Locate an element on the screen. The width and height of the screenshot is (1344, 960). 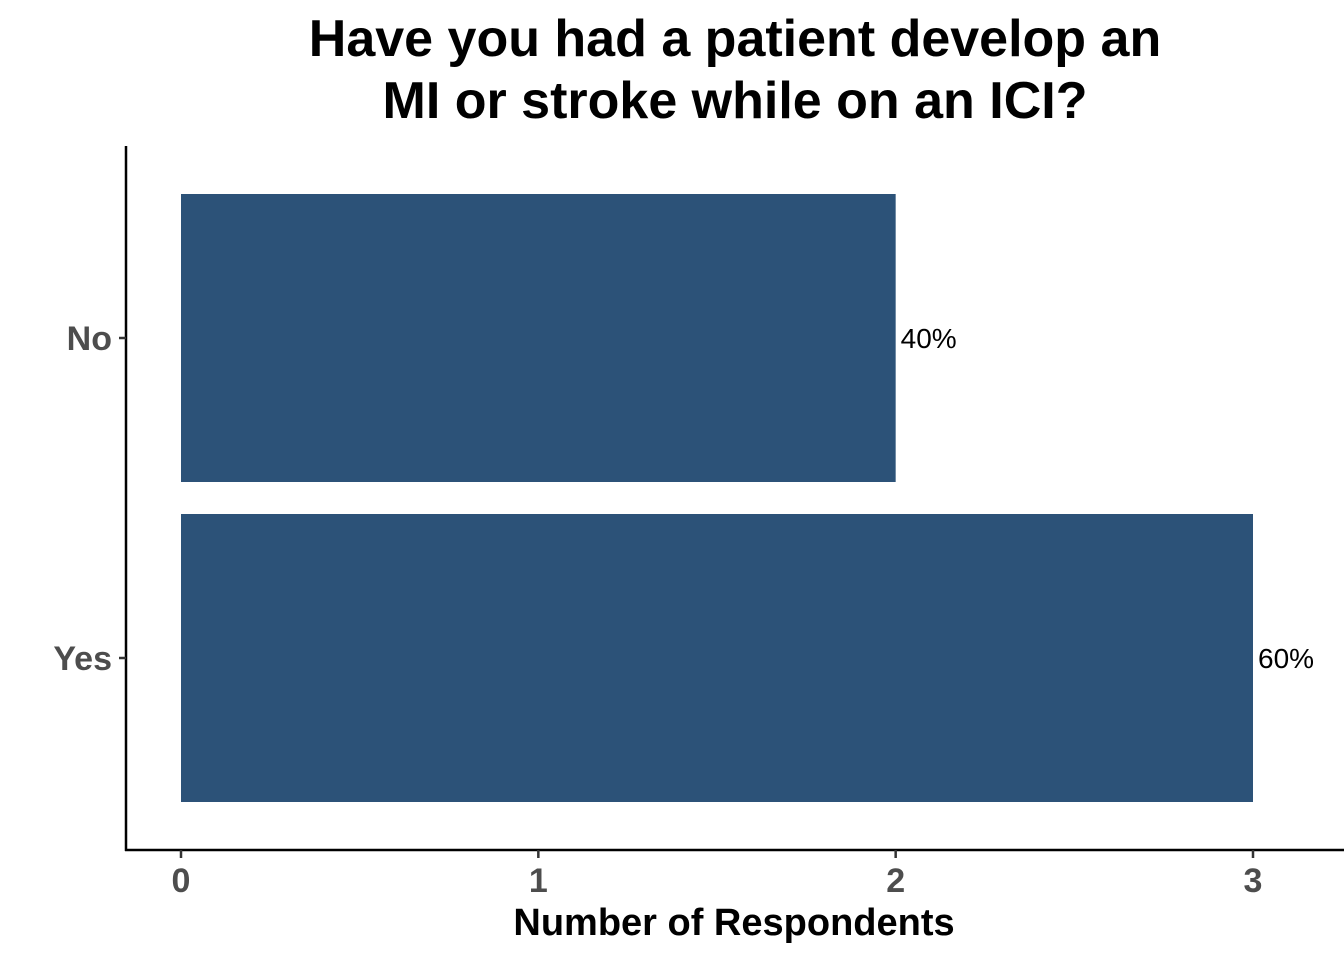
x-tick-label-1: 1 is located at coordinates (538, 881).